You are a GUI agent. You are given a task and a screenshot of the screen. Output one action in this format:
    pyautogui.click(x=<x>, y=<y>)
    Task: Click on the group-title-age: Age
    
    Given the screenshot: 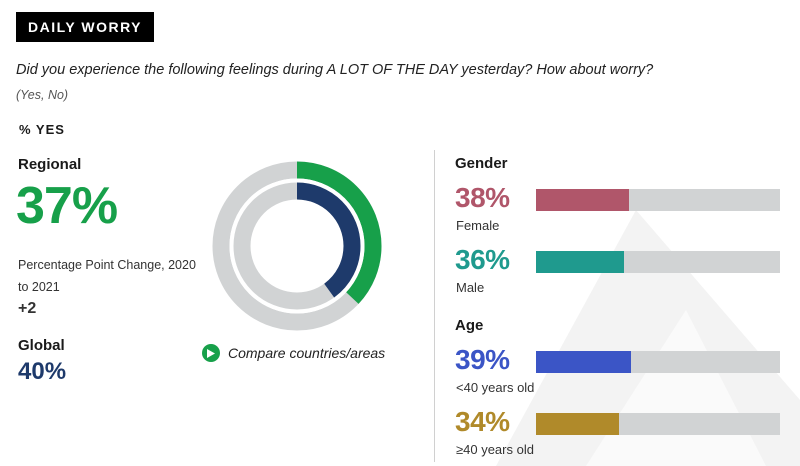 What is the action you would take?
    pyautogui.click(x=469, y=325)
    